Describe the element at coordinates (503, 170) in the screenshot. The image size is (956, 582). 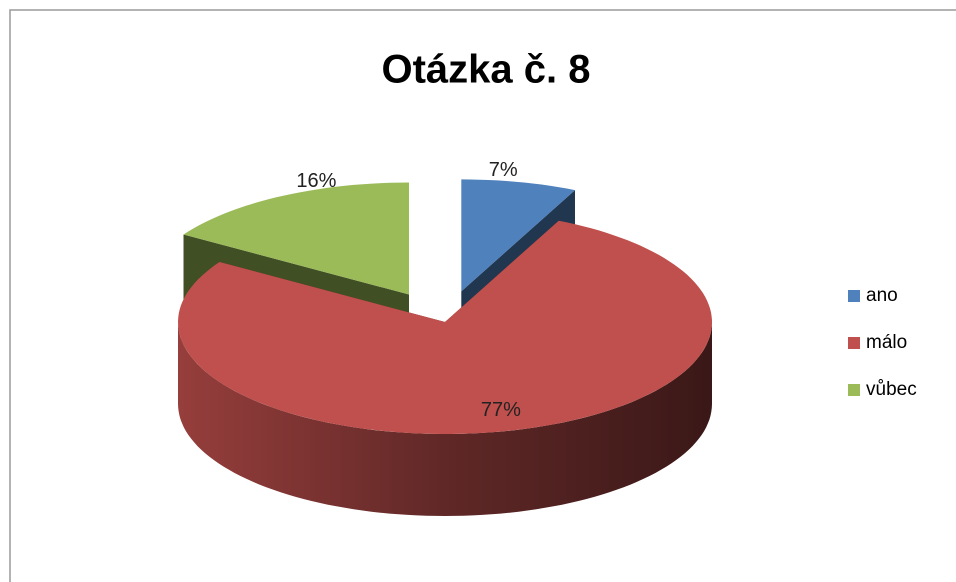
I see `data-label: 7%` at that location.